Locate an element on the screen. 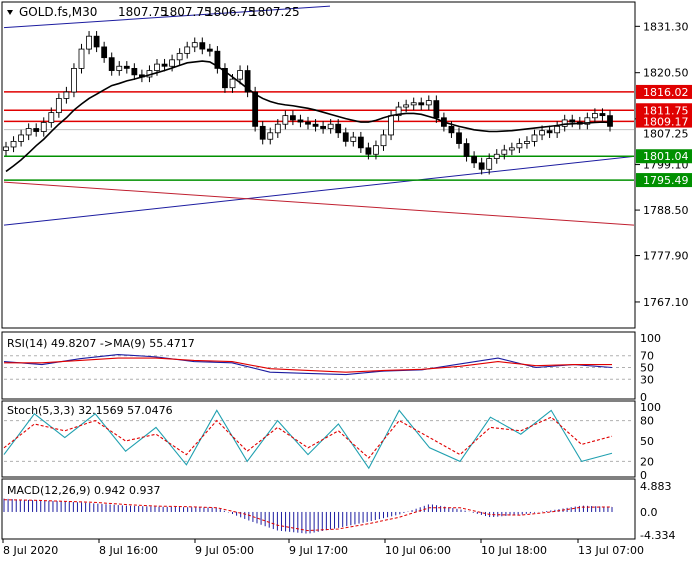 This screenshot has height=564, width=700. stoch-panel is located at coordinates (318, 439).